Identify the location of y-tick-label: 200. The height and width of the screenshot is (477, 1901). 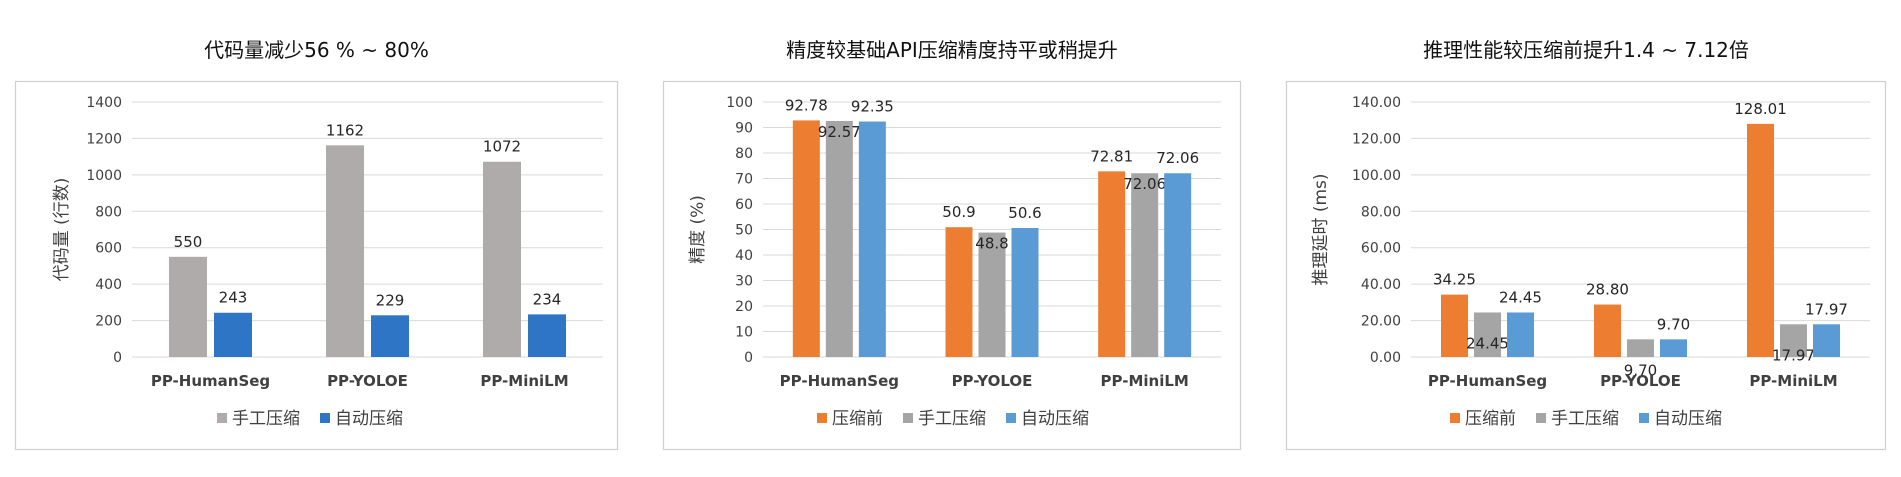
(108, 322).